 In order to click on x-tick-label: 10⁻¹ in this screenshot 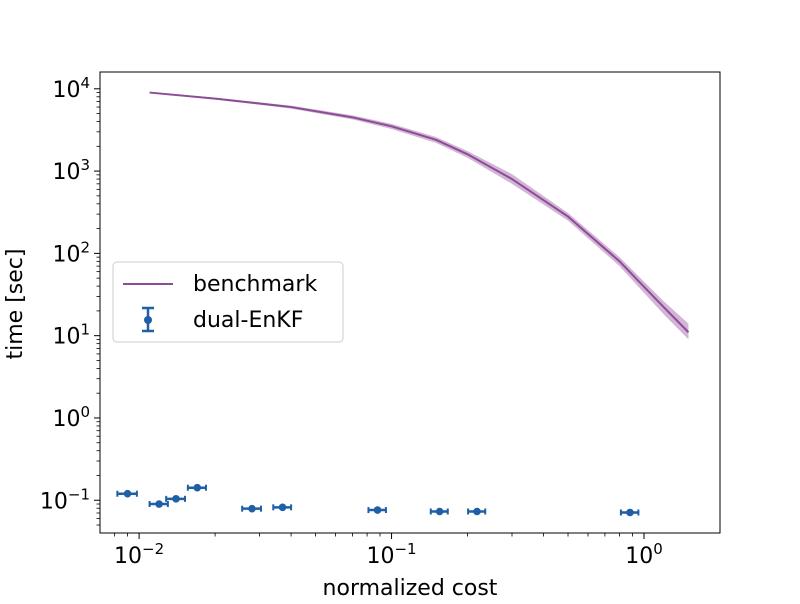, I will do `click(391, 554)`.